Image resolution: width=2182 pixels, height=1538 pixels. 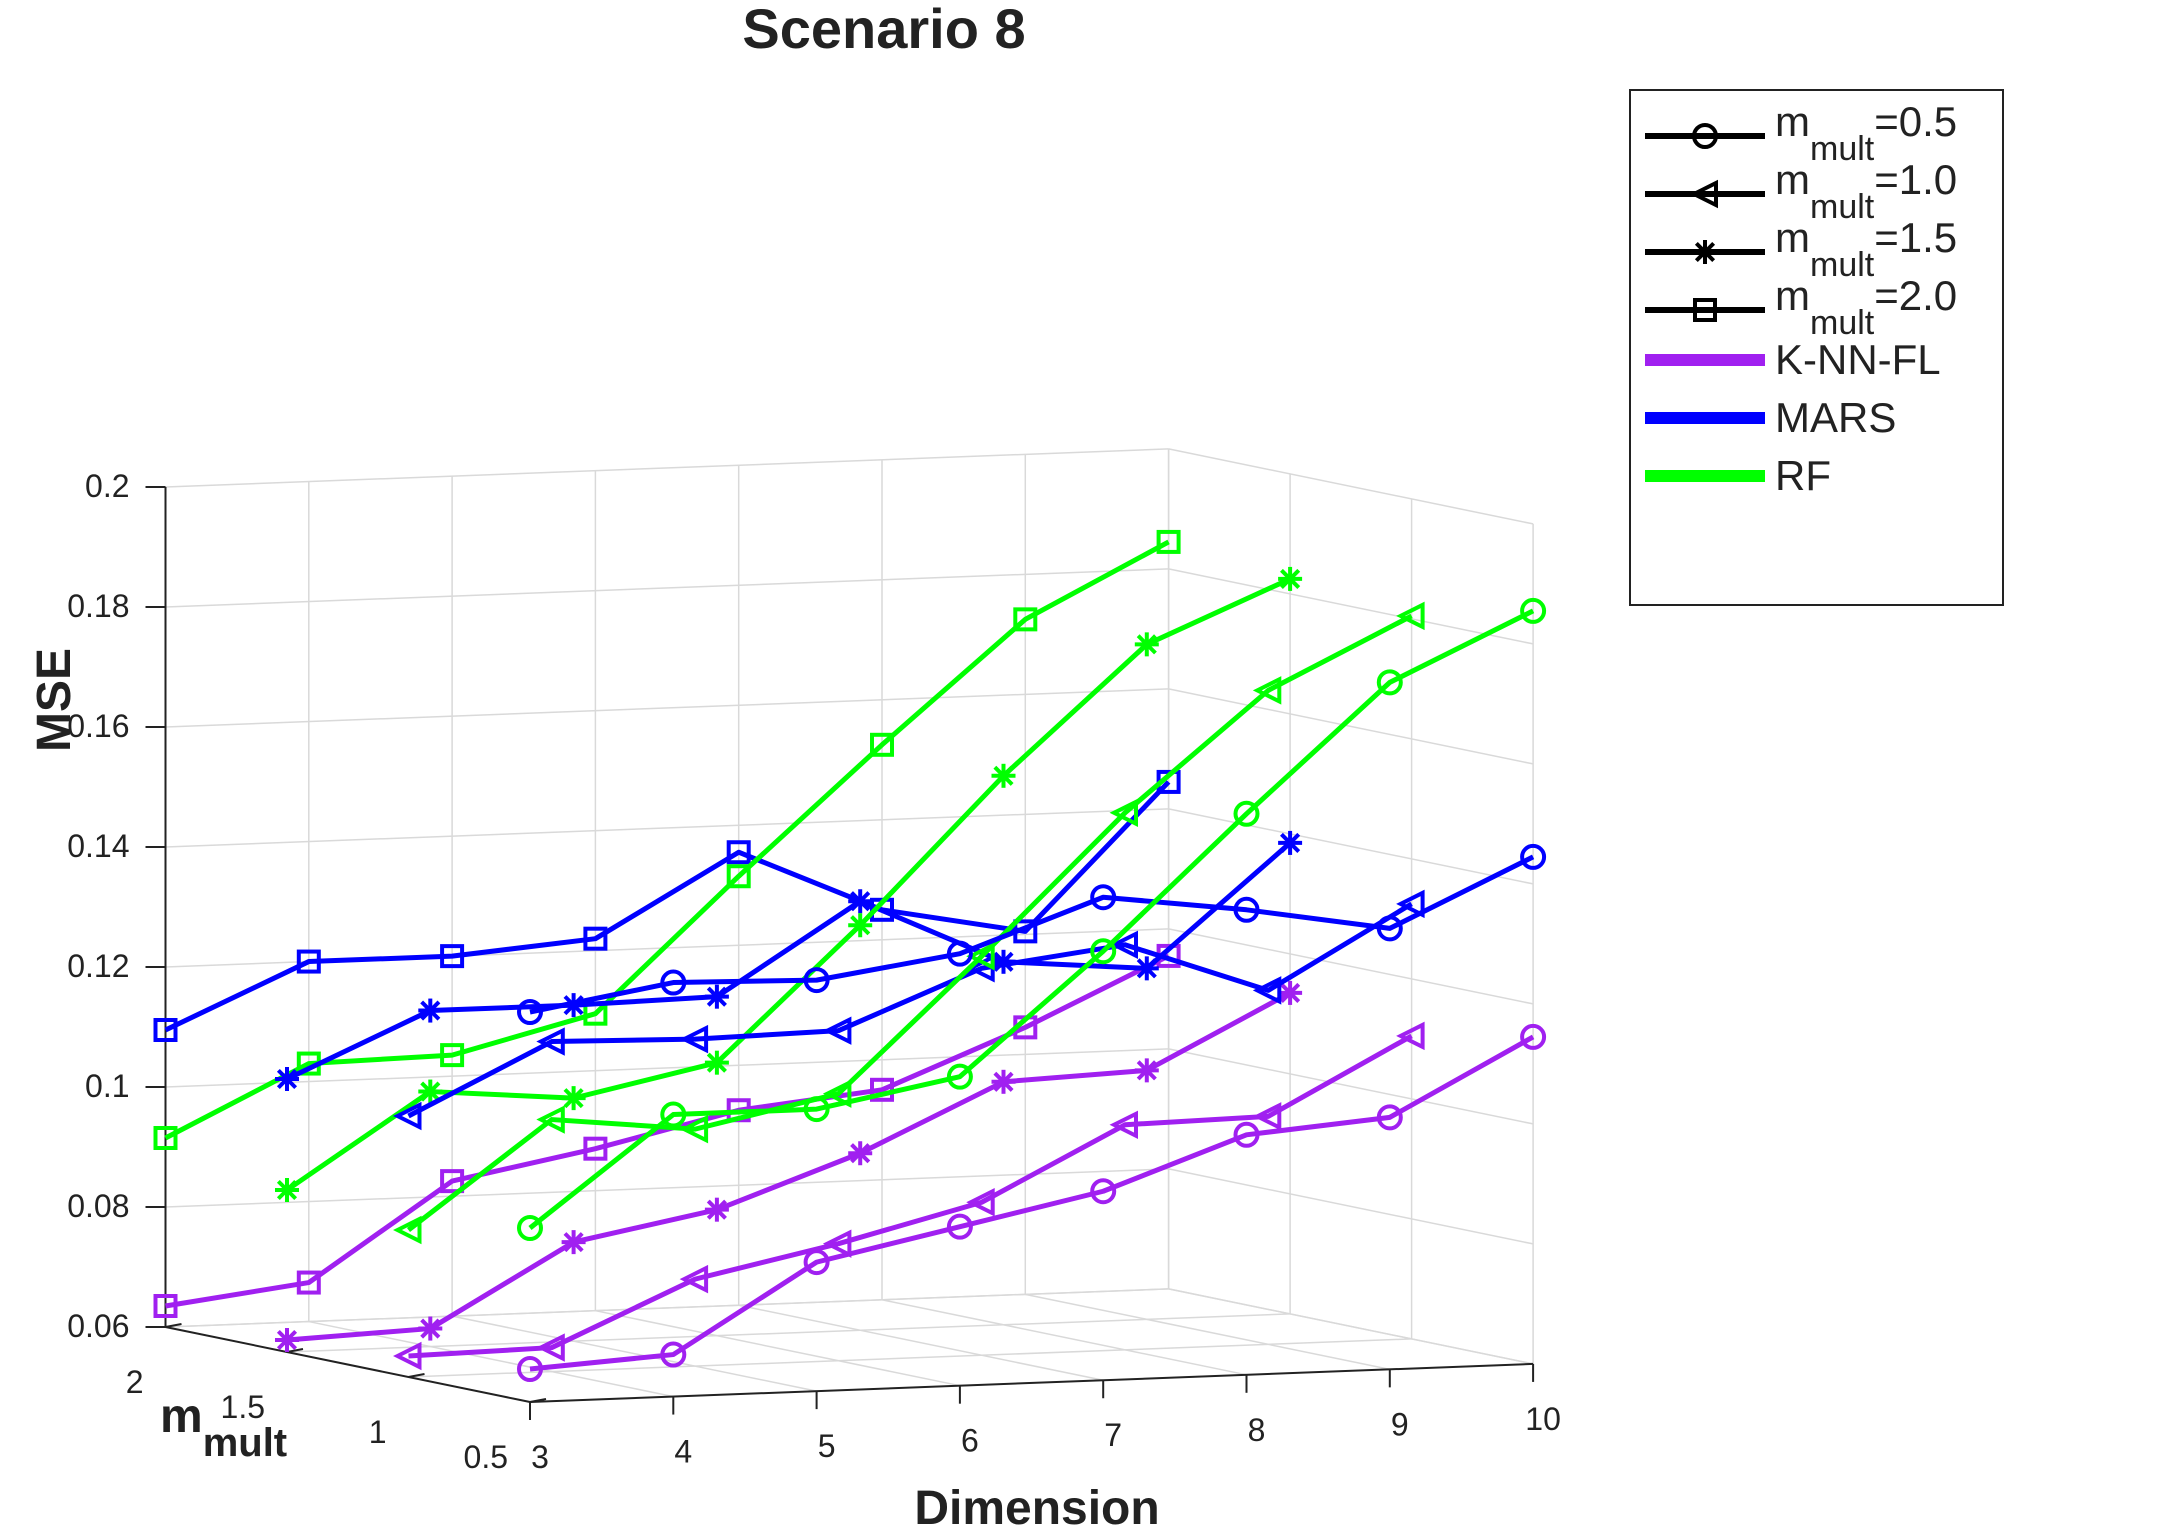 What do you see at coordinates (295, 1350) in the screenshot?
I see `y-tick-mark` at bounding box center [295, 1350].